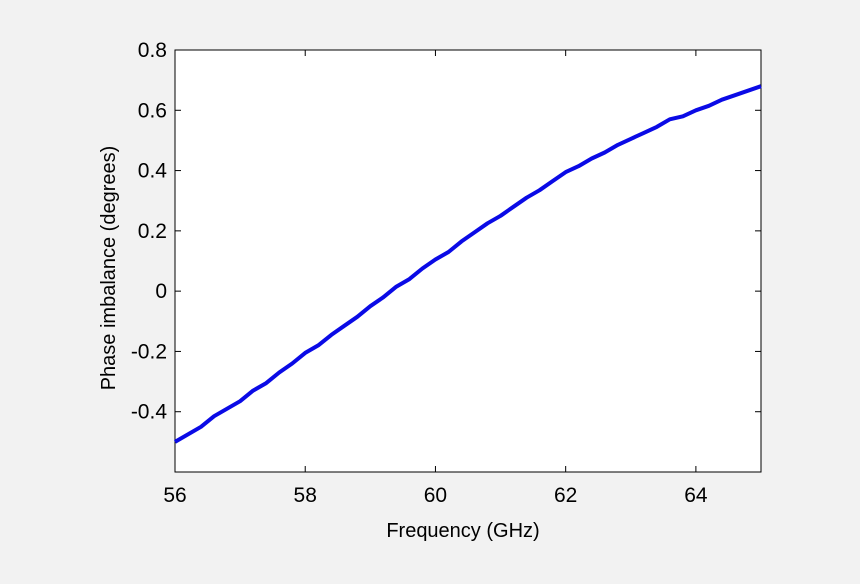 This screenshot has width=860, height=584. I want to click on x-tick-labels: 56 58 60 62 64, so click(435, 495).